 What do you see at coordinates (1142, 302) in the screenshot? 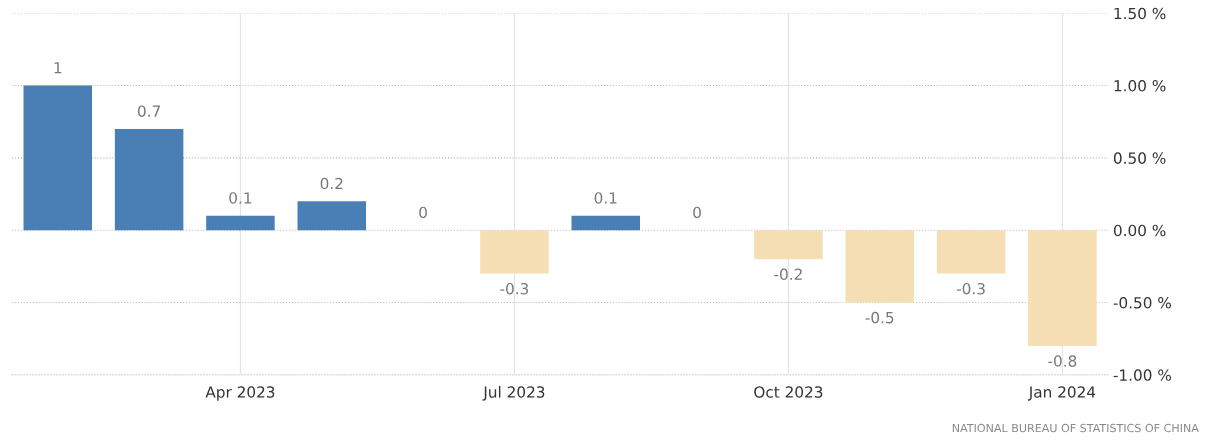
I see `y-tick-label: -0.50 %` at bounding box center [1142, 302].